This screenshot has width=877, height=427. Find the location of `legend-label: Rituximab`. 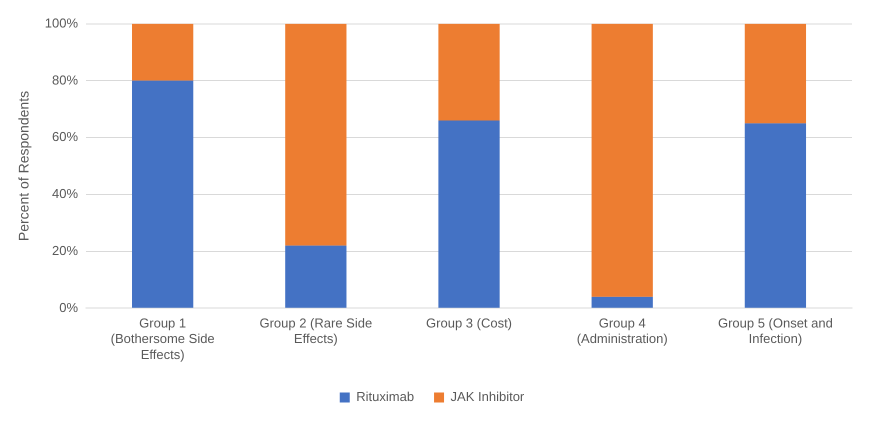

legend-label: Rituximab is located at coordinates (385, 396).